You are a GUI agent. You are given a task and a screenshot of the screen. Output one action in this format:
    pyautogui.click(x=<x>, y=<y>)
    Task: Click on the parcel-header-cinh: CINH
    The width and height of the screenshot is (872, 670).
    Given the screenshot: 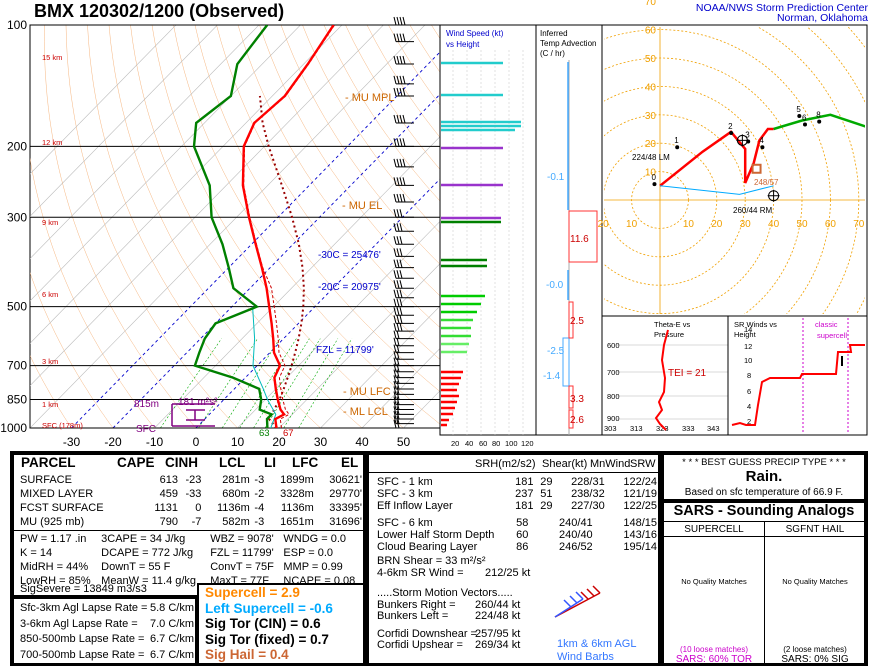 What is the action you would take?
    pyautogui.click(x=181, y=462)
    